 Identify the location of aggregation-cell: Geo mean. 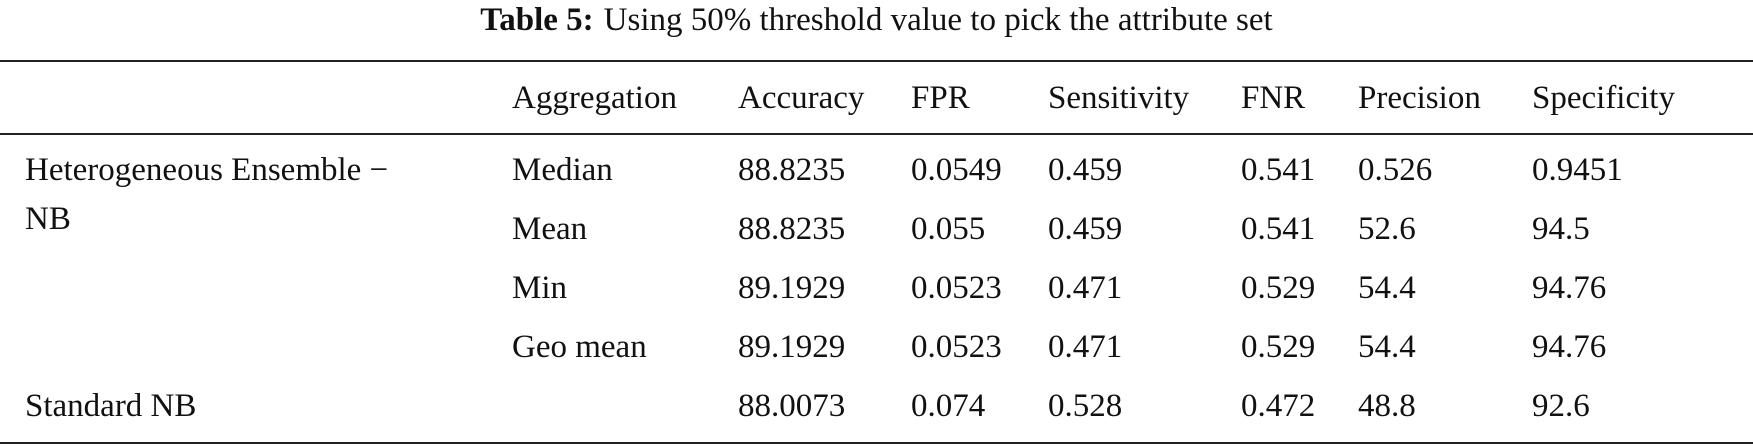
(579, 347).